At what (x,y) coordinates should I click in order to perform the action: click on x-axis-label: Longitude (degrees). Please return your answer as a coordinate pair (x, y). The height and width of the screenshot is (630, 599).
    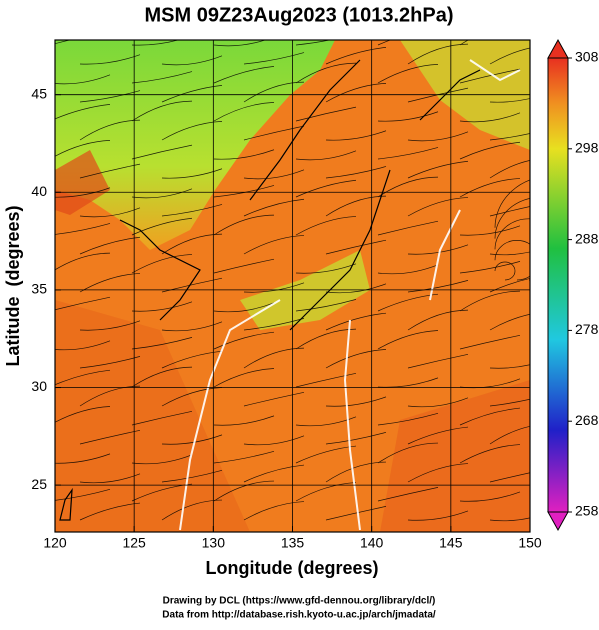
    Looking at the image, I should click on (291, 568).